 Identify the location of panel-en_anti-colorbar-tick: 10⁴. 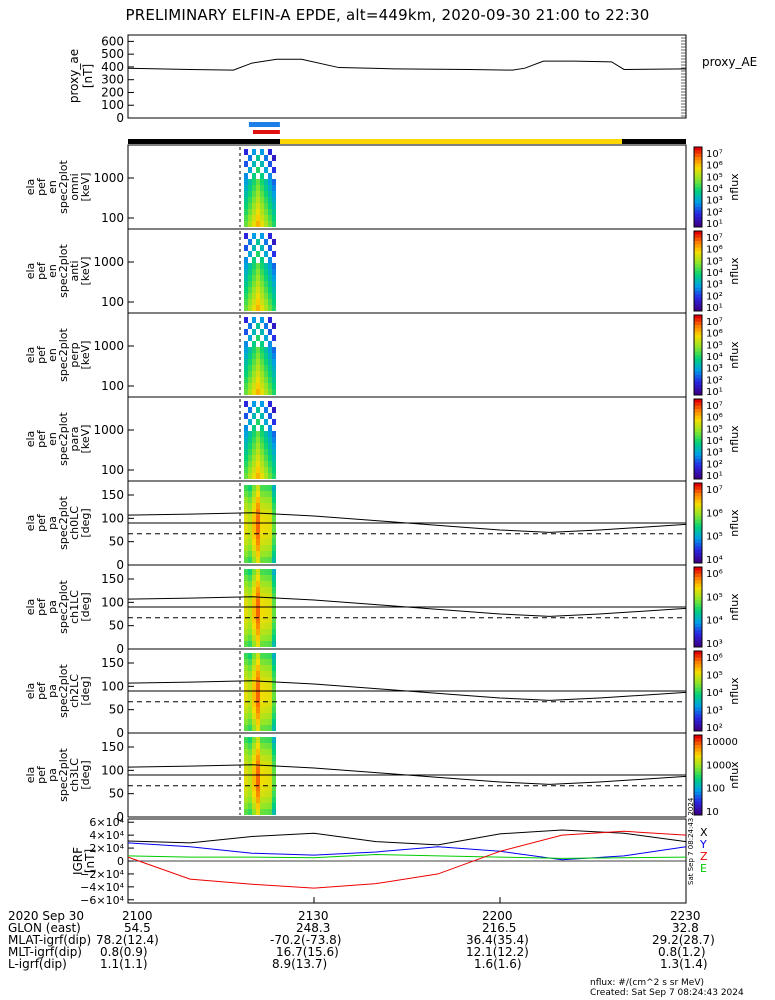
(714, 273).